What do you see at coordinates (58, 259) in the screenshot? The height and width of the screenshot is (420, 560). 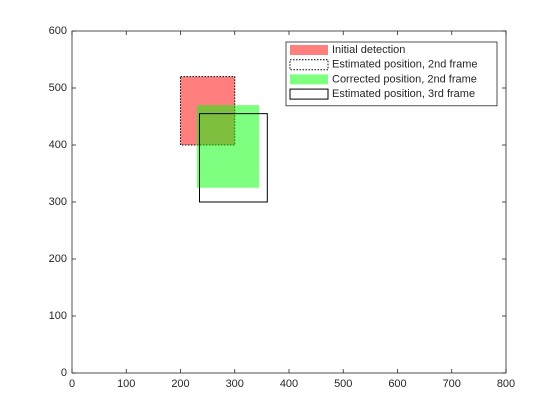 I see `y-tick-label: 200` at bounding box center [58, 259].